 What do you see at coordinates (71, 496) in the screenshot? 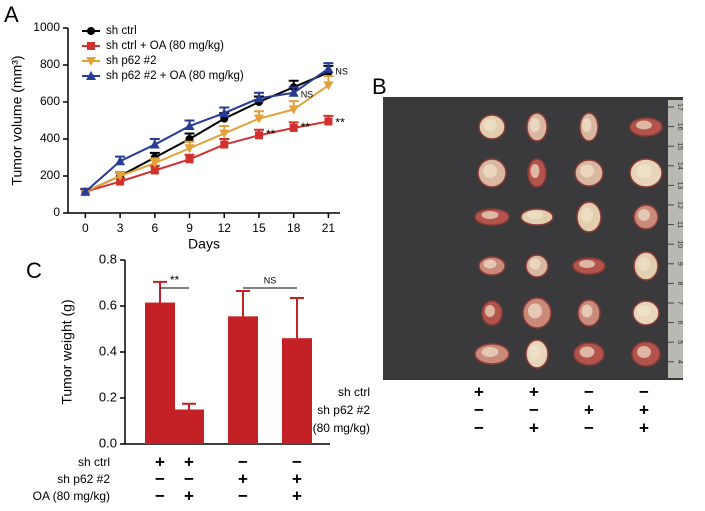
I see `condition-label: OA (80 mg/kg)` at bounding box center [71, 496].